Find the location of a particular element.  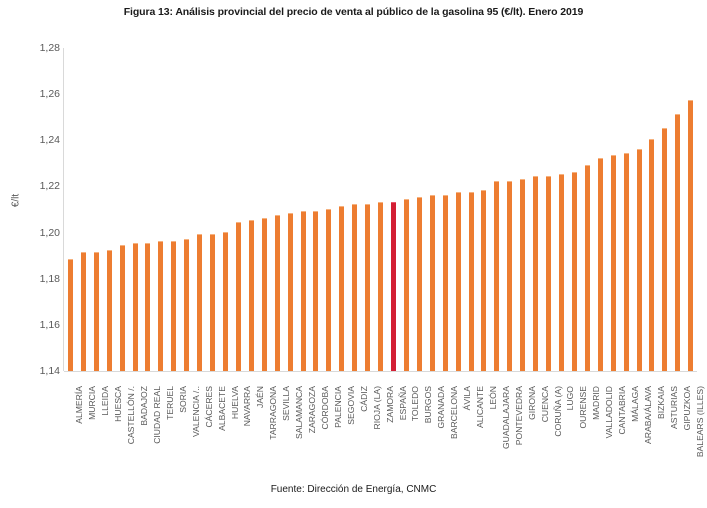

x-label-slot: ALICANTE is located at coordinates (475, 441).